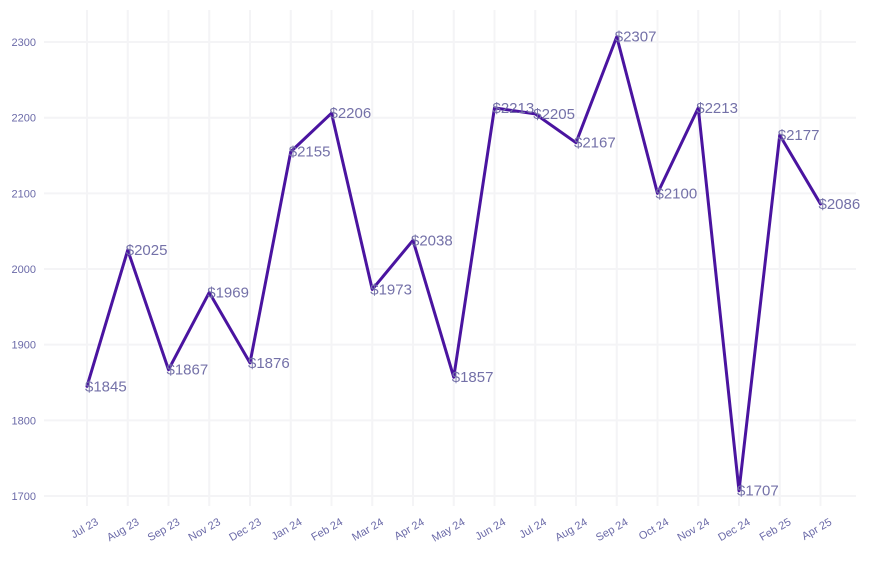  What do you see at coordinates (164, 530) in the screenshot?
I see `x-tick-label: Sep 23` at bounding box center [164, 530].